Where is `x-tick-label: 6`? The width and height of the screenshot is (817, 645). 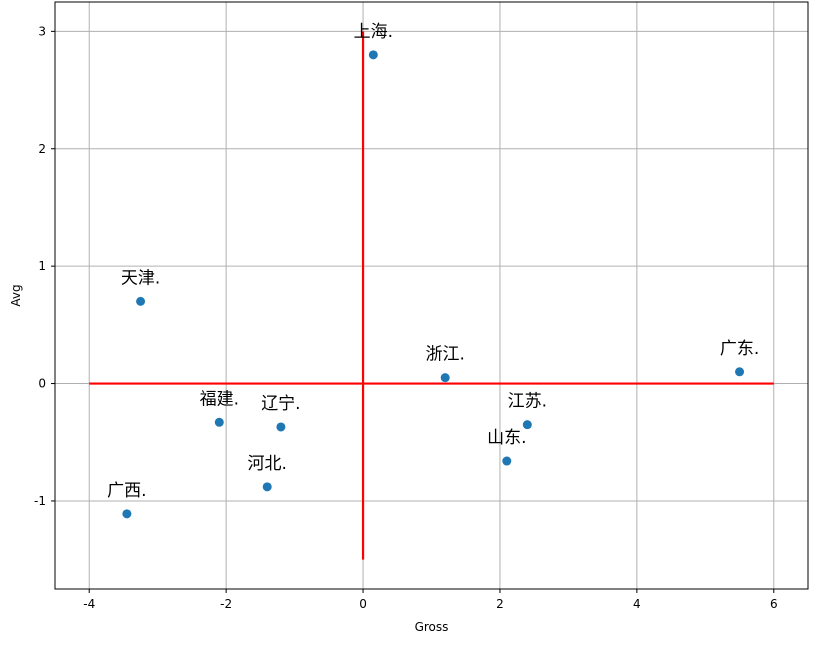
x-tick-label: 6 is located at coordinates (774, 604).